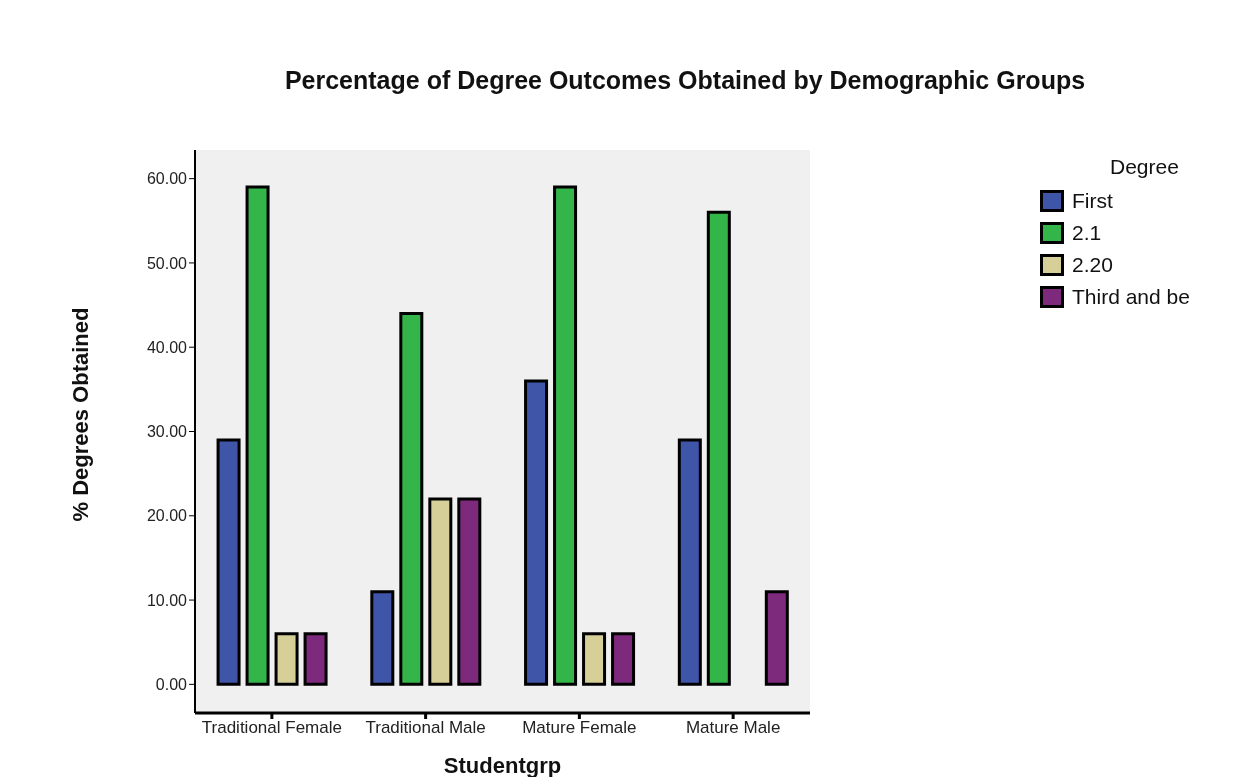 The width and height of the screenshot is (1237, 777). What do you see at coordinates (1145, 167) in the screenshot?
I see `legend-title: Degree` at bounding box center [1145, 167].